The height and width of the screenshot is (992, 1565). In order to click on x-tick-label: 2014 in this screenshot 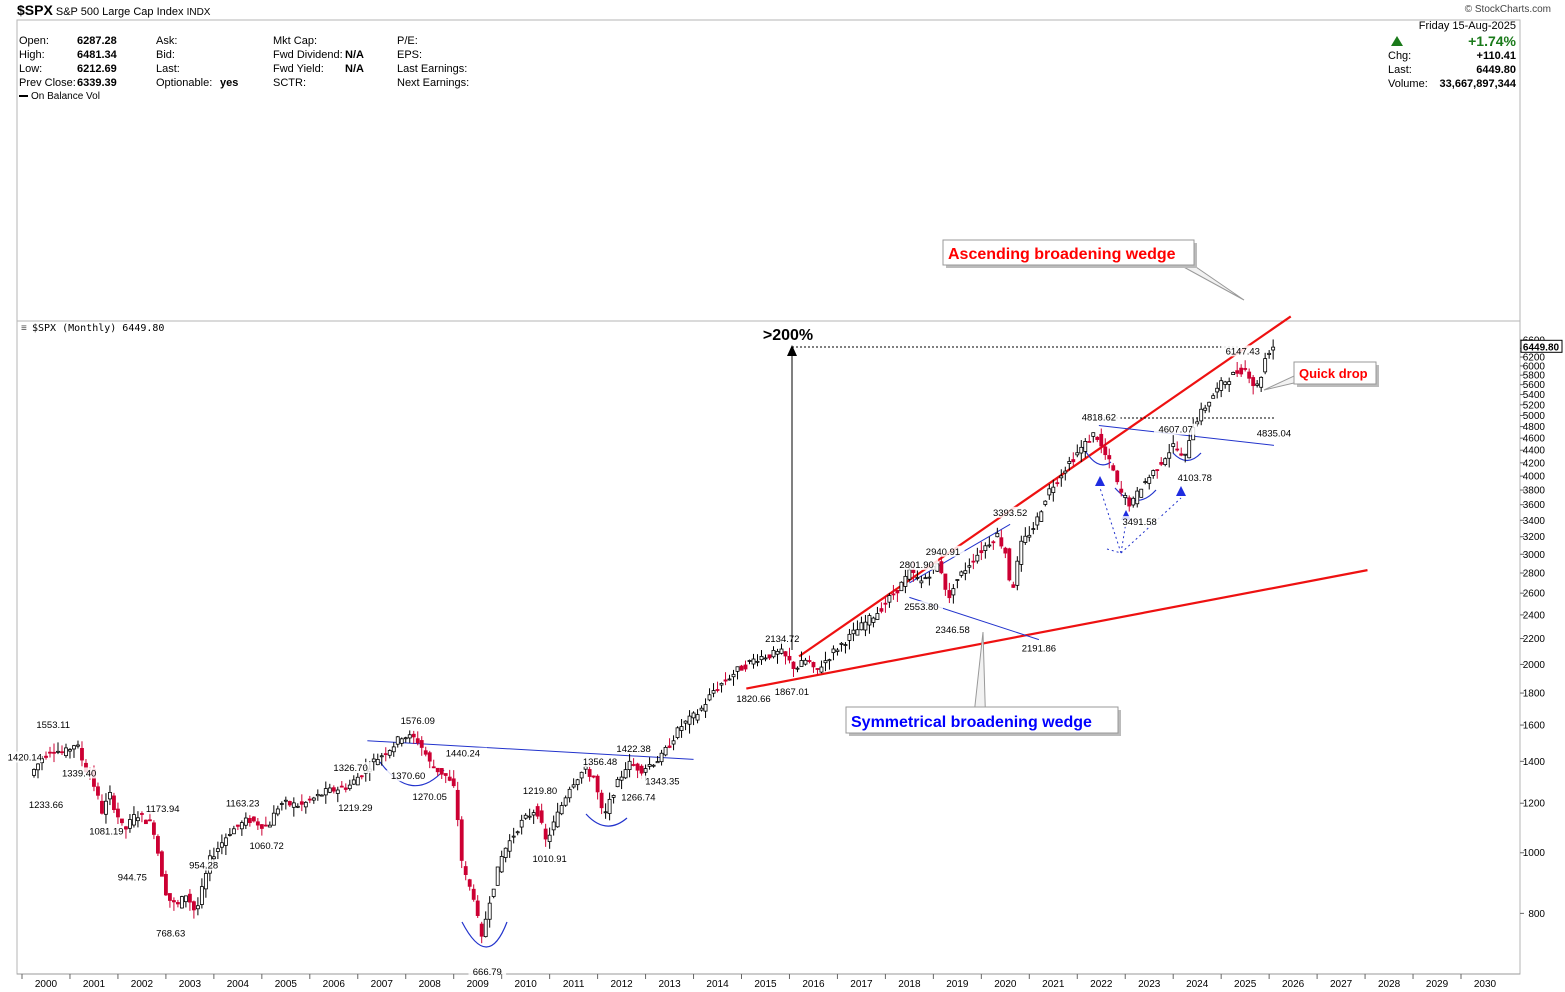, I will do `click(717, 984)`.